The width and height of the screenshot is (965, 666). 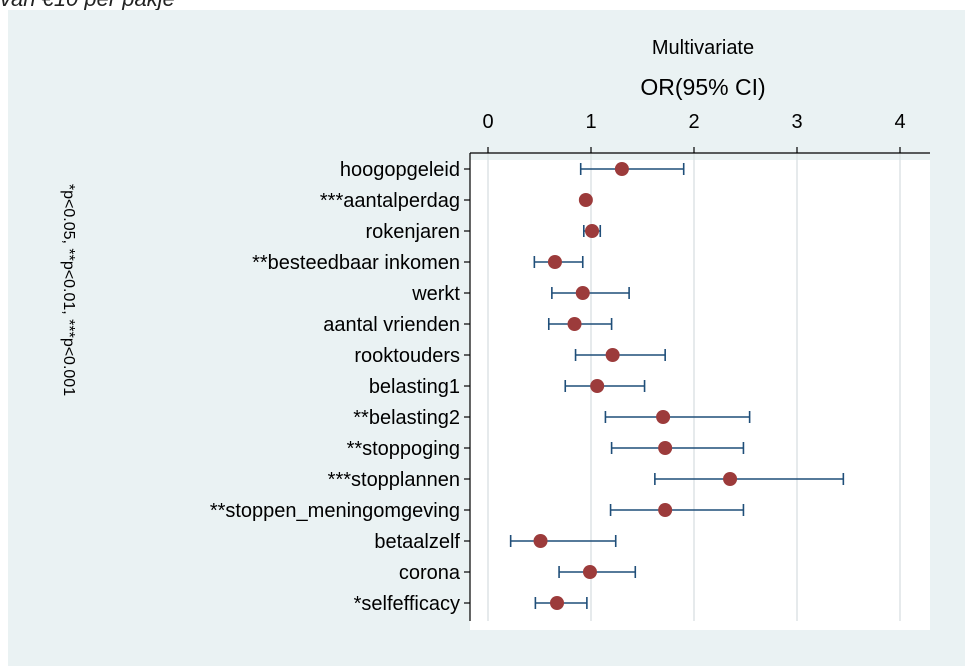 I want to click on row-label: **besteedbaar inkomen, so click(x=356, y=263).